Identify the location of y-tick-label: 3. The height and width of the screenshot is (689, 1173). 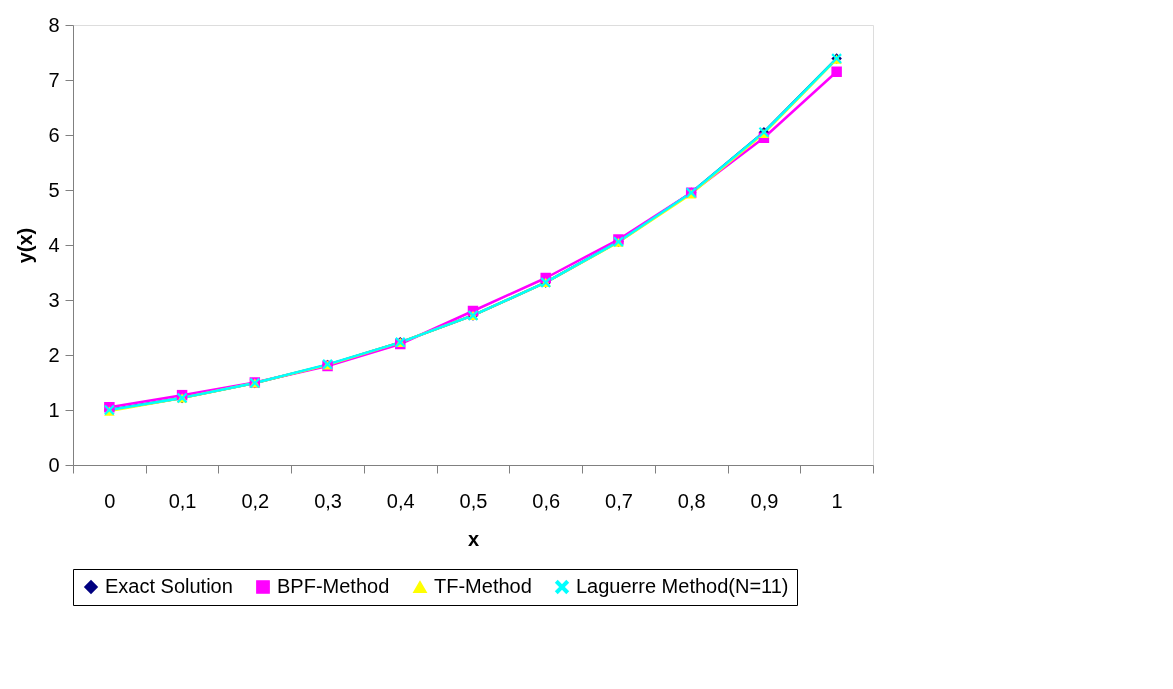
(54, 299).